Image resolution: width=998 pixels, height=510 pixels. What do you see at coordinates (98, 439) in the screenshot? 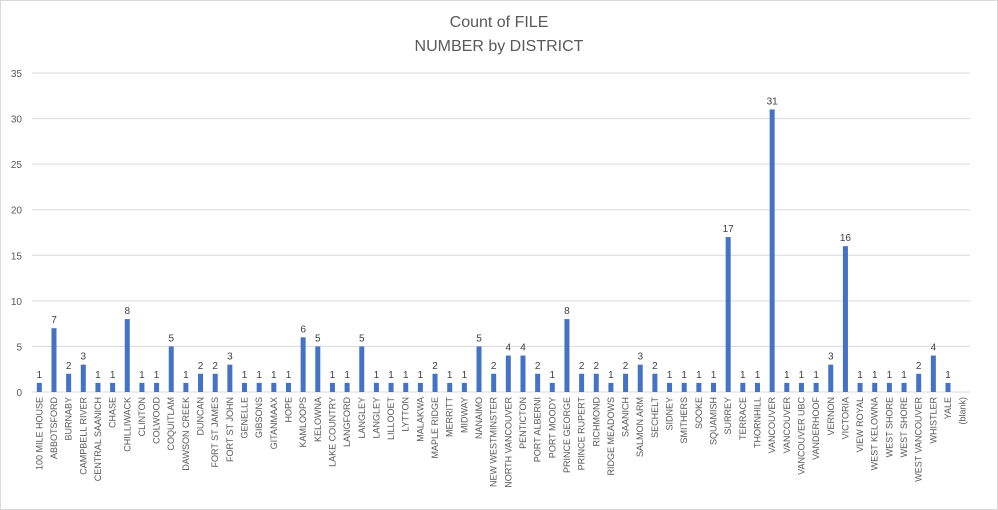
I see `x-tick-label: CENTRAL SAANICH` at bounding box center [98, 439].